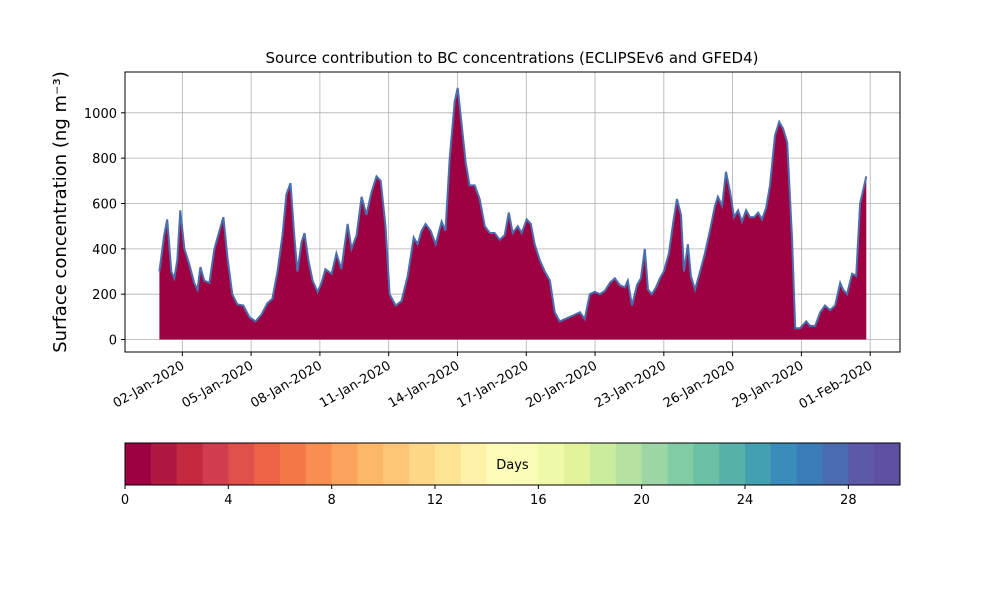 Image resolution: width=1000 pixels, height=600 pixels. I want to click on colorbar-tick-label: 8, so click(332, 500).